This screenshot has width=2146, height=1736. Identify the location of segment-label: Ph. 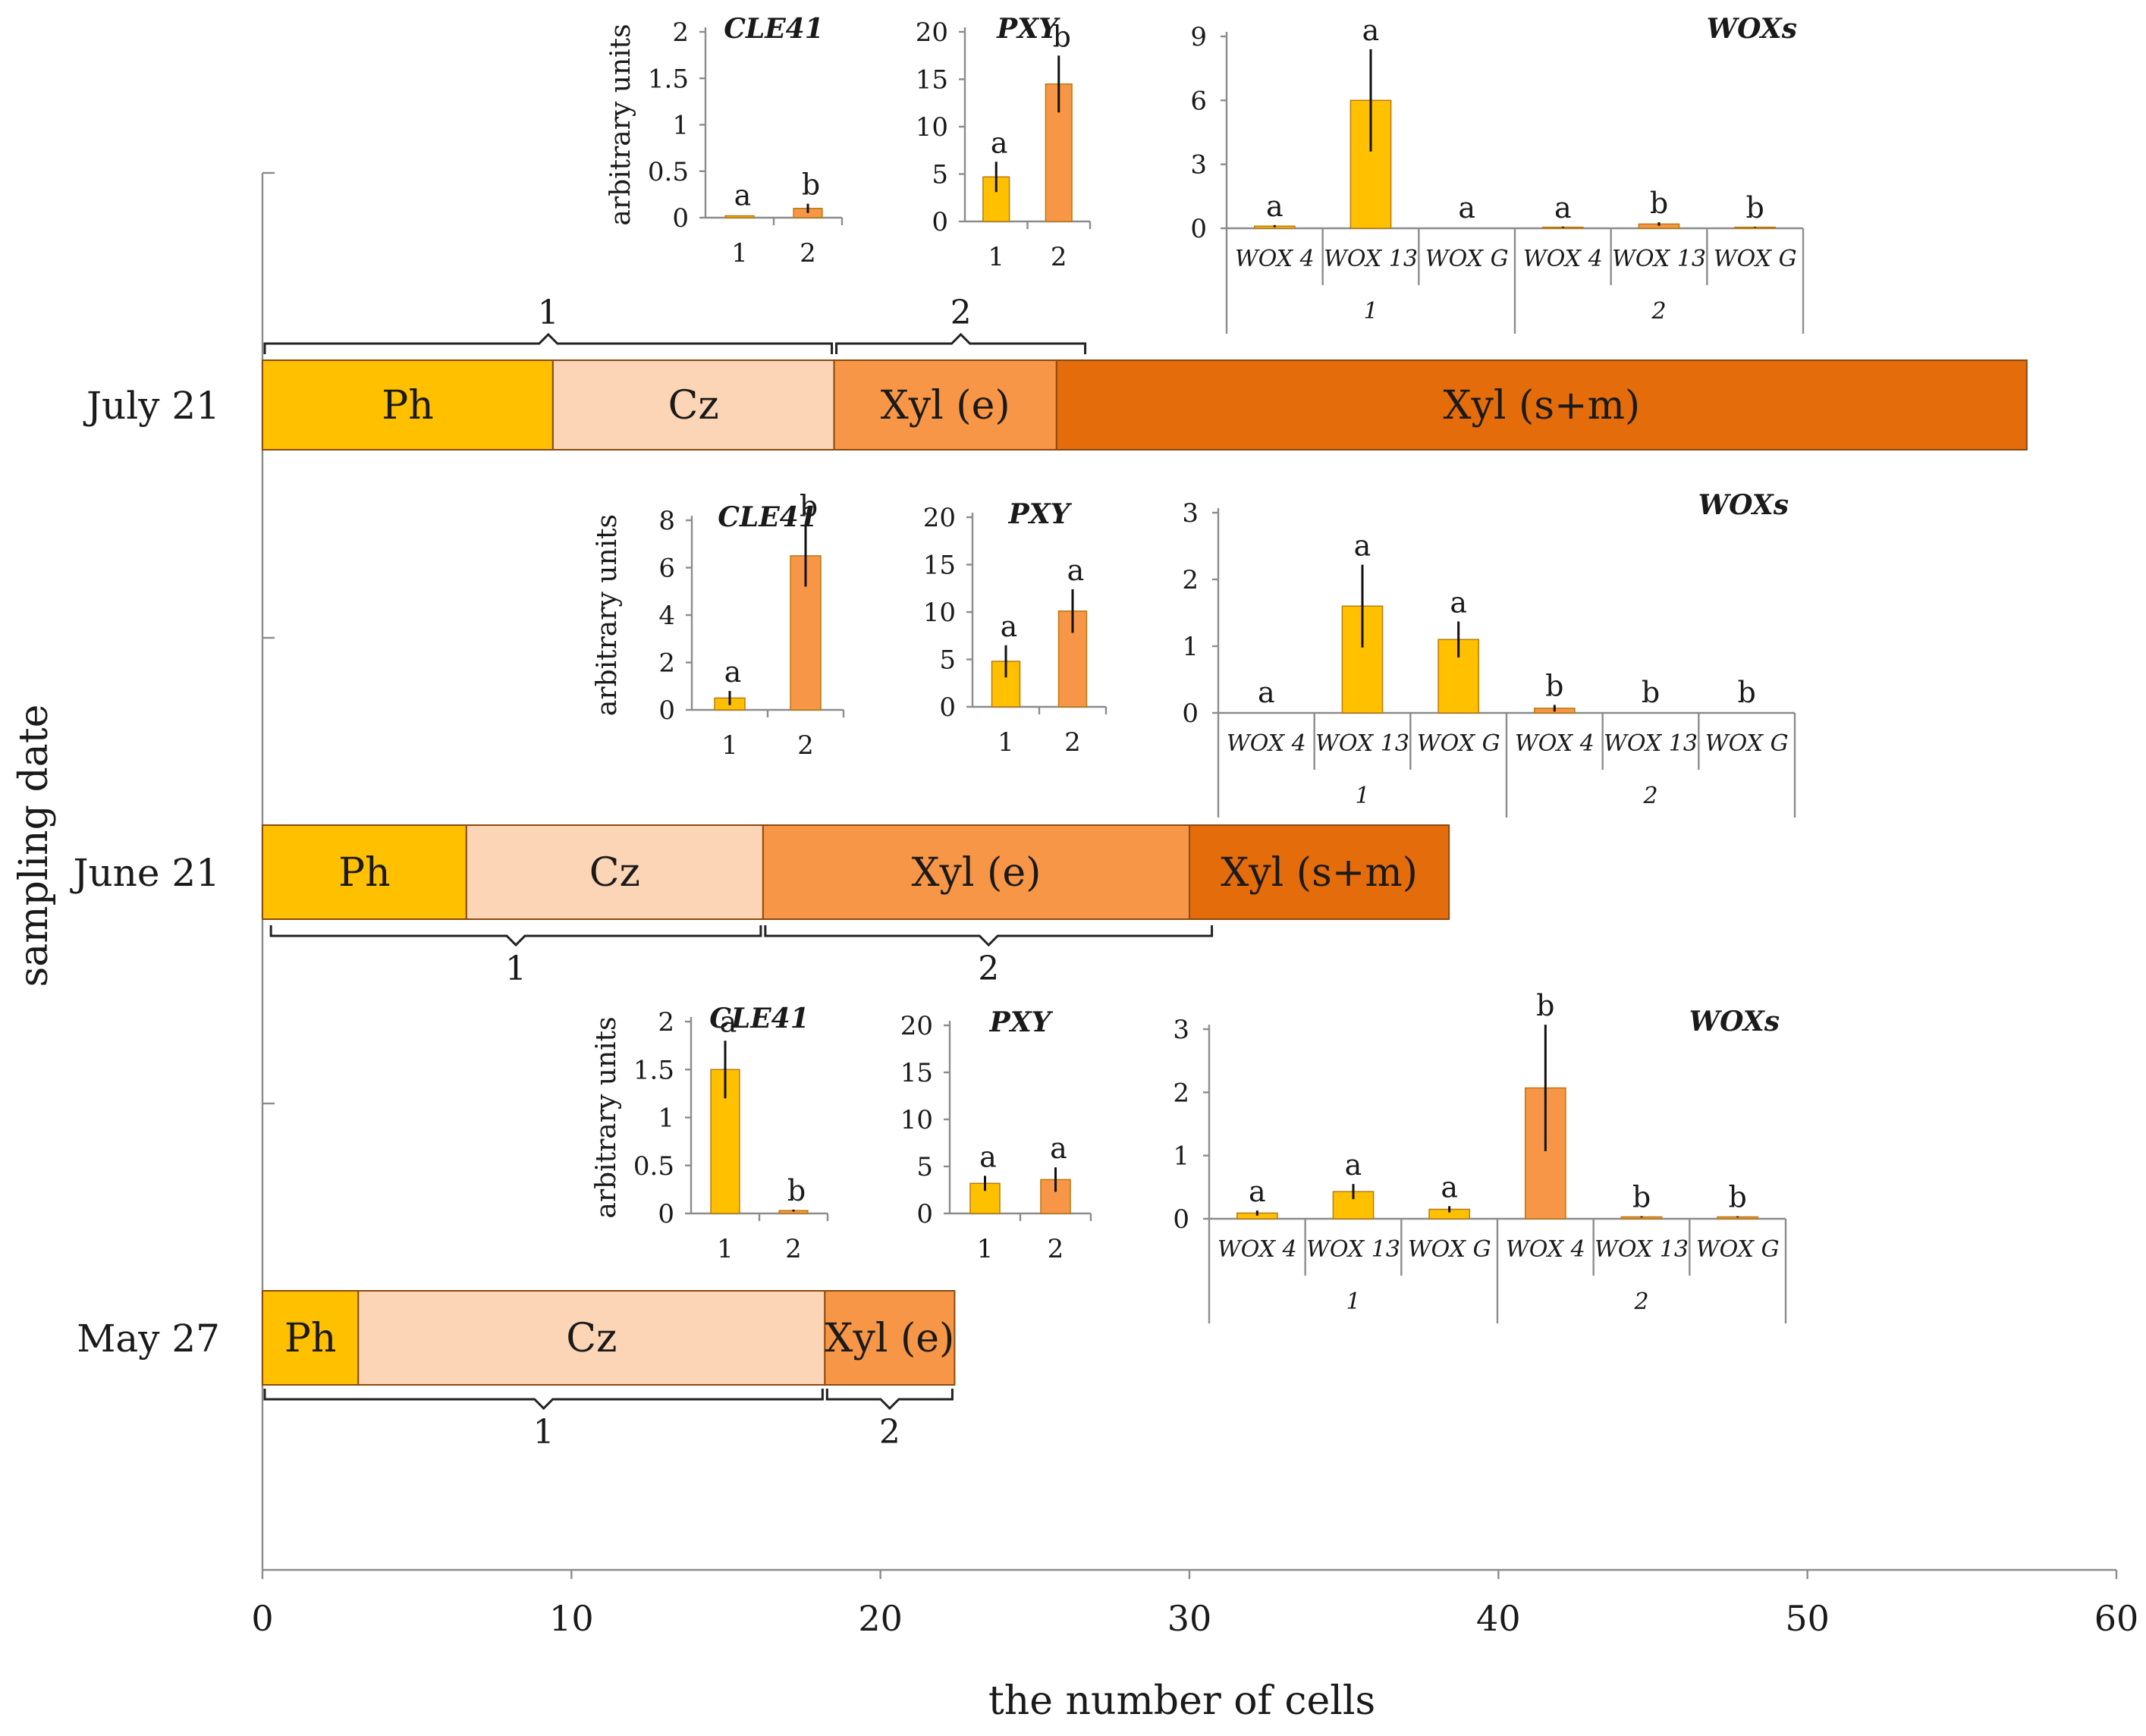
(407, 406).